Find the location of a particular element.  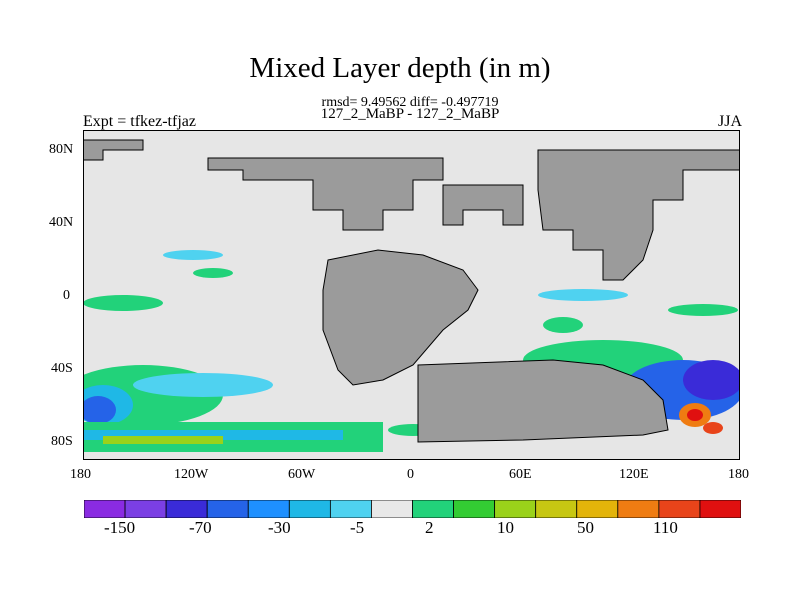

experiment-label: Expt = tfkez-tfjaz is located at coordinates (139, 121).